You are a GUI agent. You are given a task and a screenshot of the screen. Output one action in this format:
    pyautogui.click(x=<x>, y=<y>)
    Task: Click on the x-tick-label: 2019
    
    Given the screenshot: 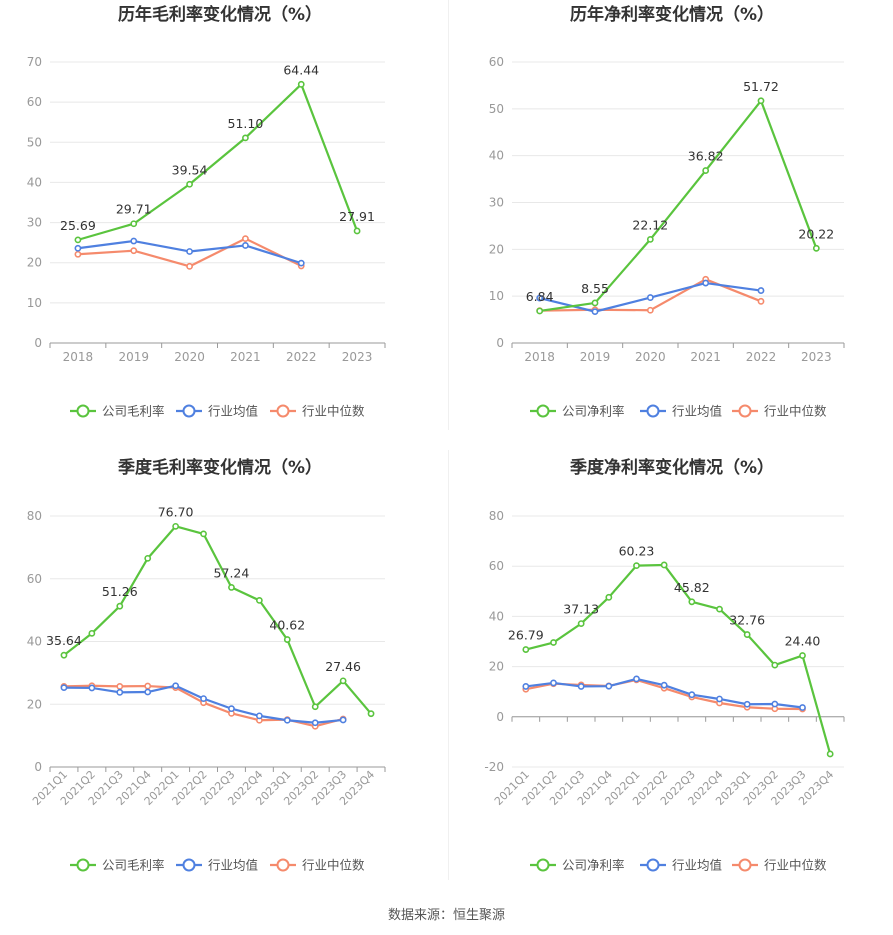 What is the action you would take?
    pyautogui.click(x=595, y=357)
    